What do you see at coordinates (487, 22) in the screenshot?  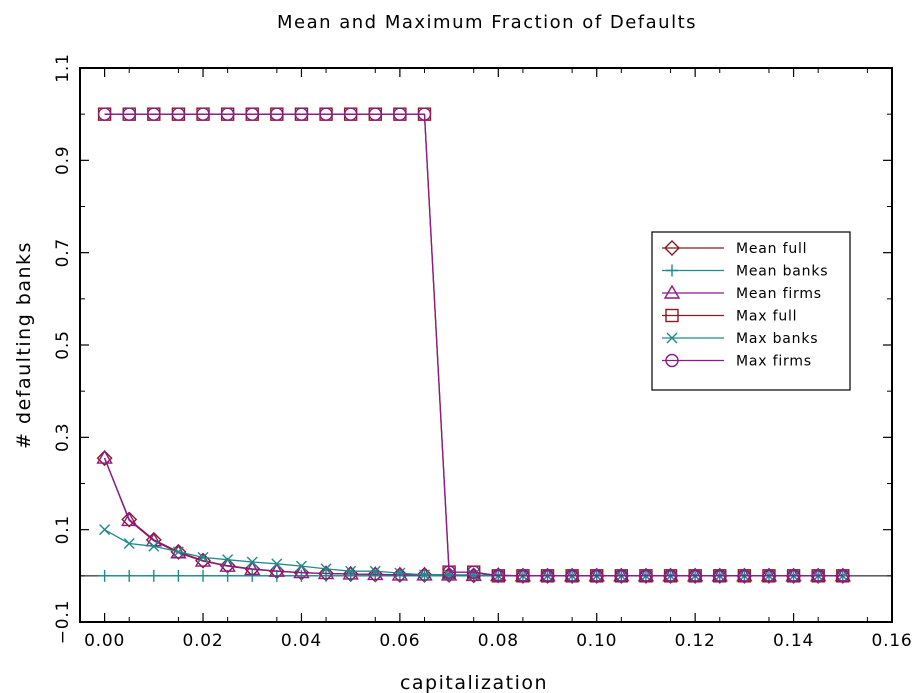 I see `chart-title: Mean and Maximum Fraction of Defaults` at bounding box center [487, 22].